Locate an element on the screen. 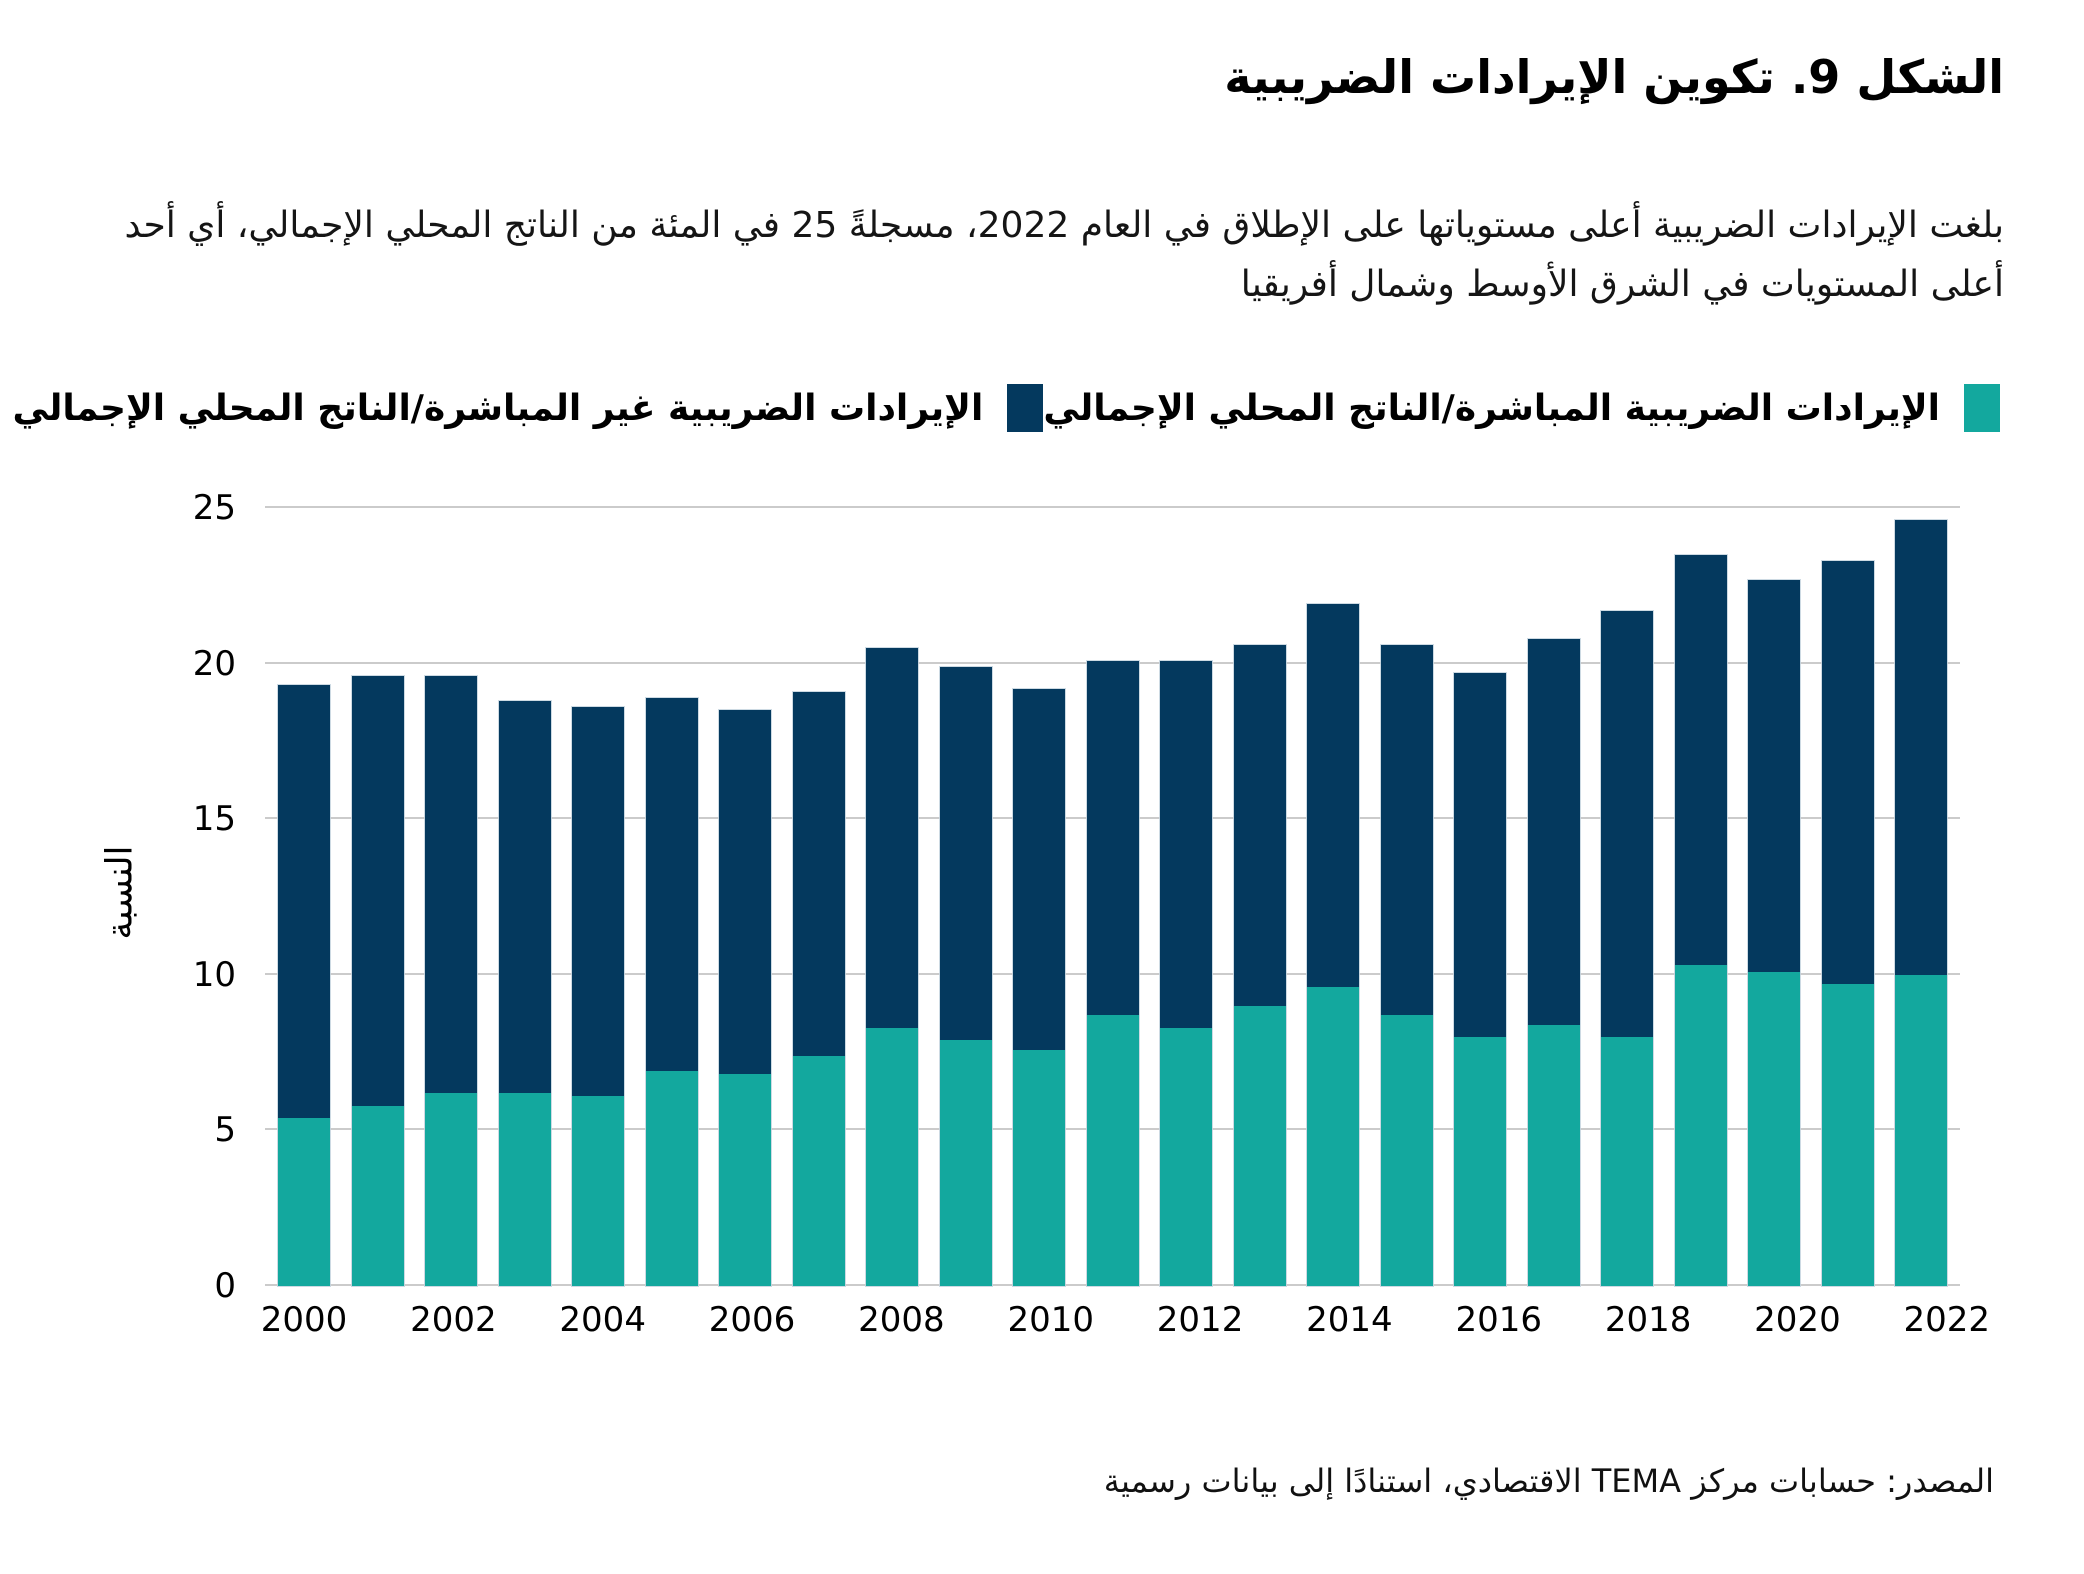 The height and width of the screenshot is (1574, 2084). bar-2010 is located at coordinates (1039, 987).